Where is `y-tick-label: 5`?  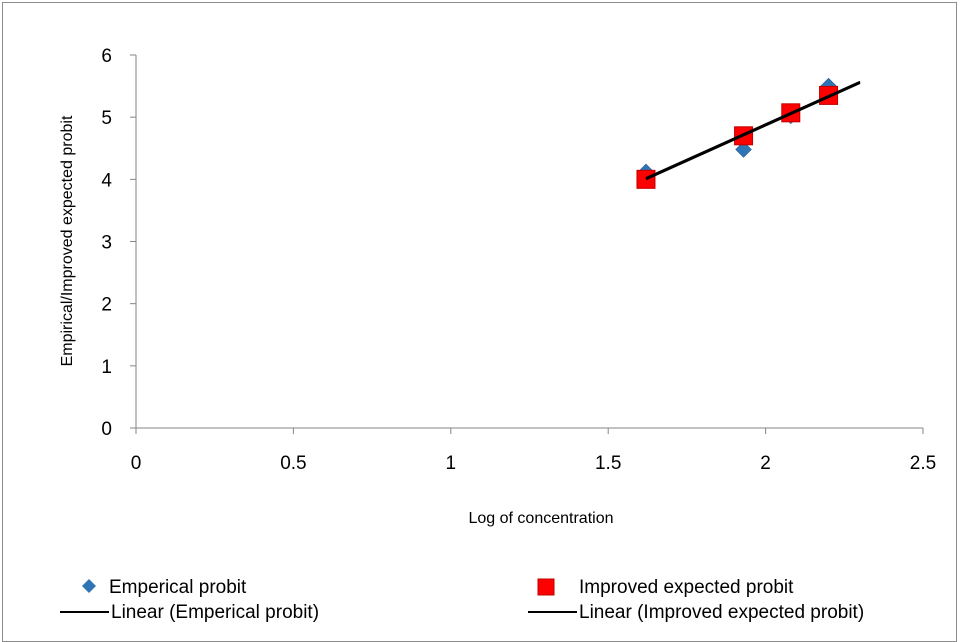
y-tick-label: 5 is located at coordinates (106, 118).